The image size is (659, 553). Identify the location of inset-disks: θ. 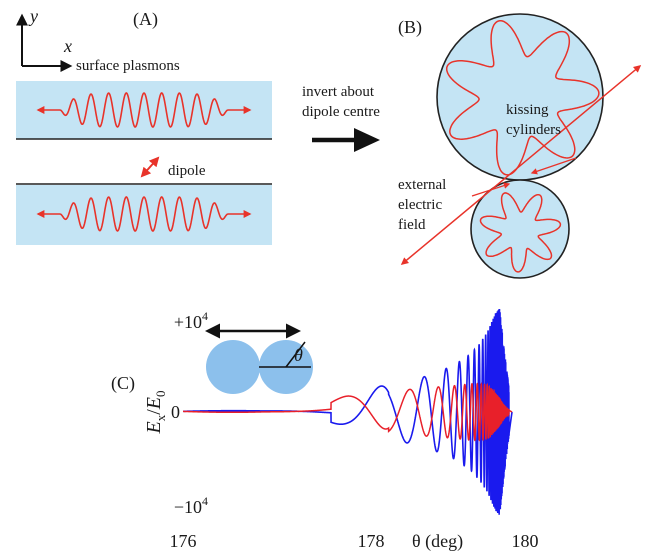
(259, 358).